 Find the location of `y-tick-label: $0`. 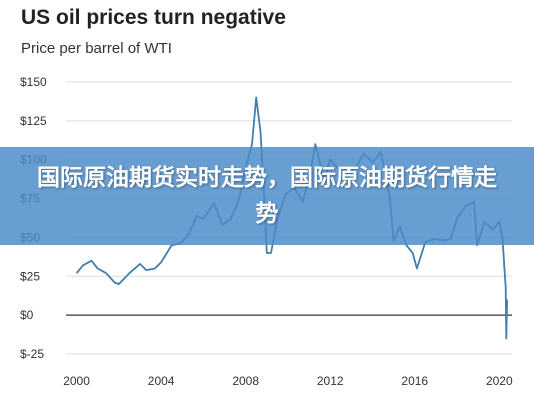

y-tick-label: $0 is located at coordinates (27, 315).